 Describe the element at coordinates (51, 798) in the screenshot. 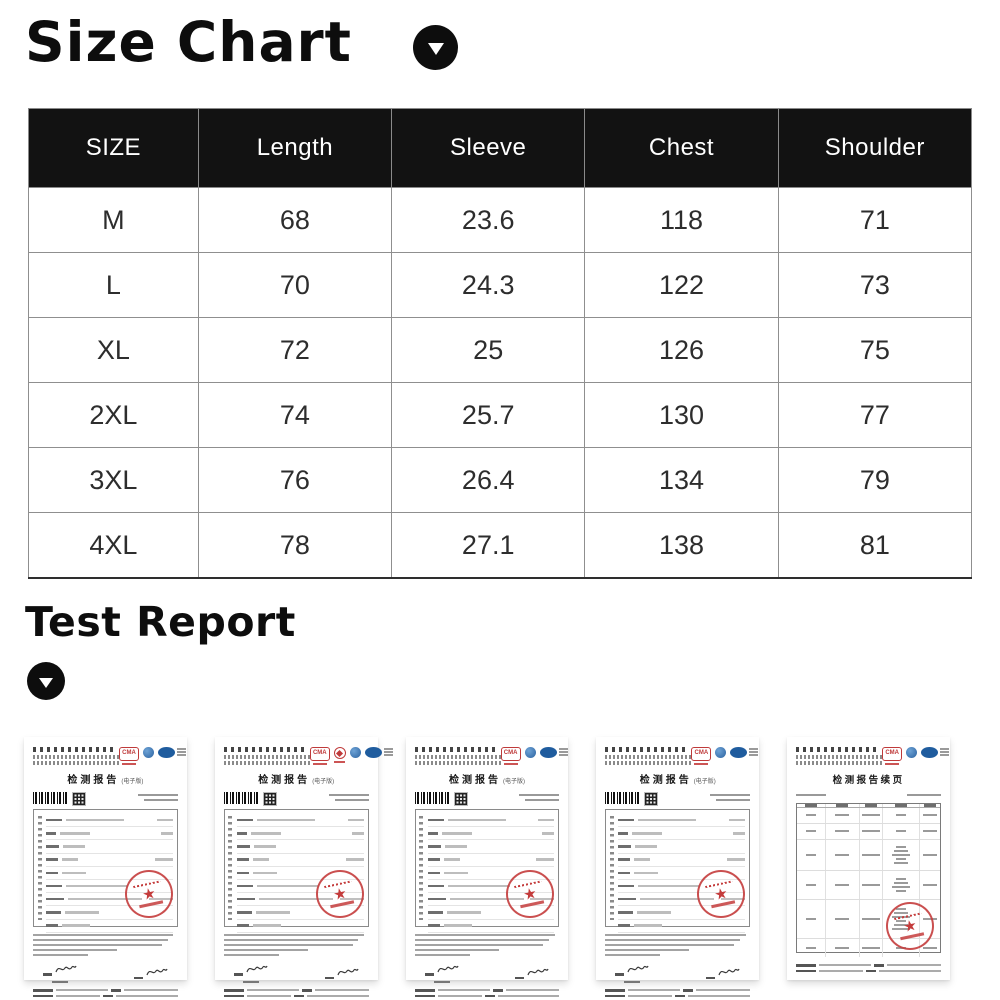

I see `barcode` at that location.